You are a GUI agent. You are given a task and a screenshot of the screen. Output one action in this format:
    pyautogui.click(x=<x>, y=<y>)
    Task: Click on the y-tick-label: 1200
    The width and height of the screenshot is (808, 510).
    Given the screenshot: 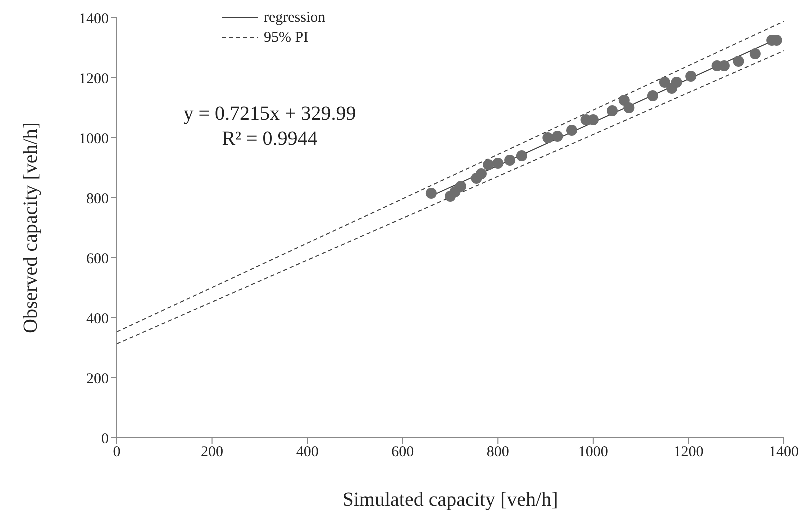 What is the action you would take?
    pyautogui.click(x=94, y=79)
    